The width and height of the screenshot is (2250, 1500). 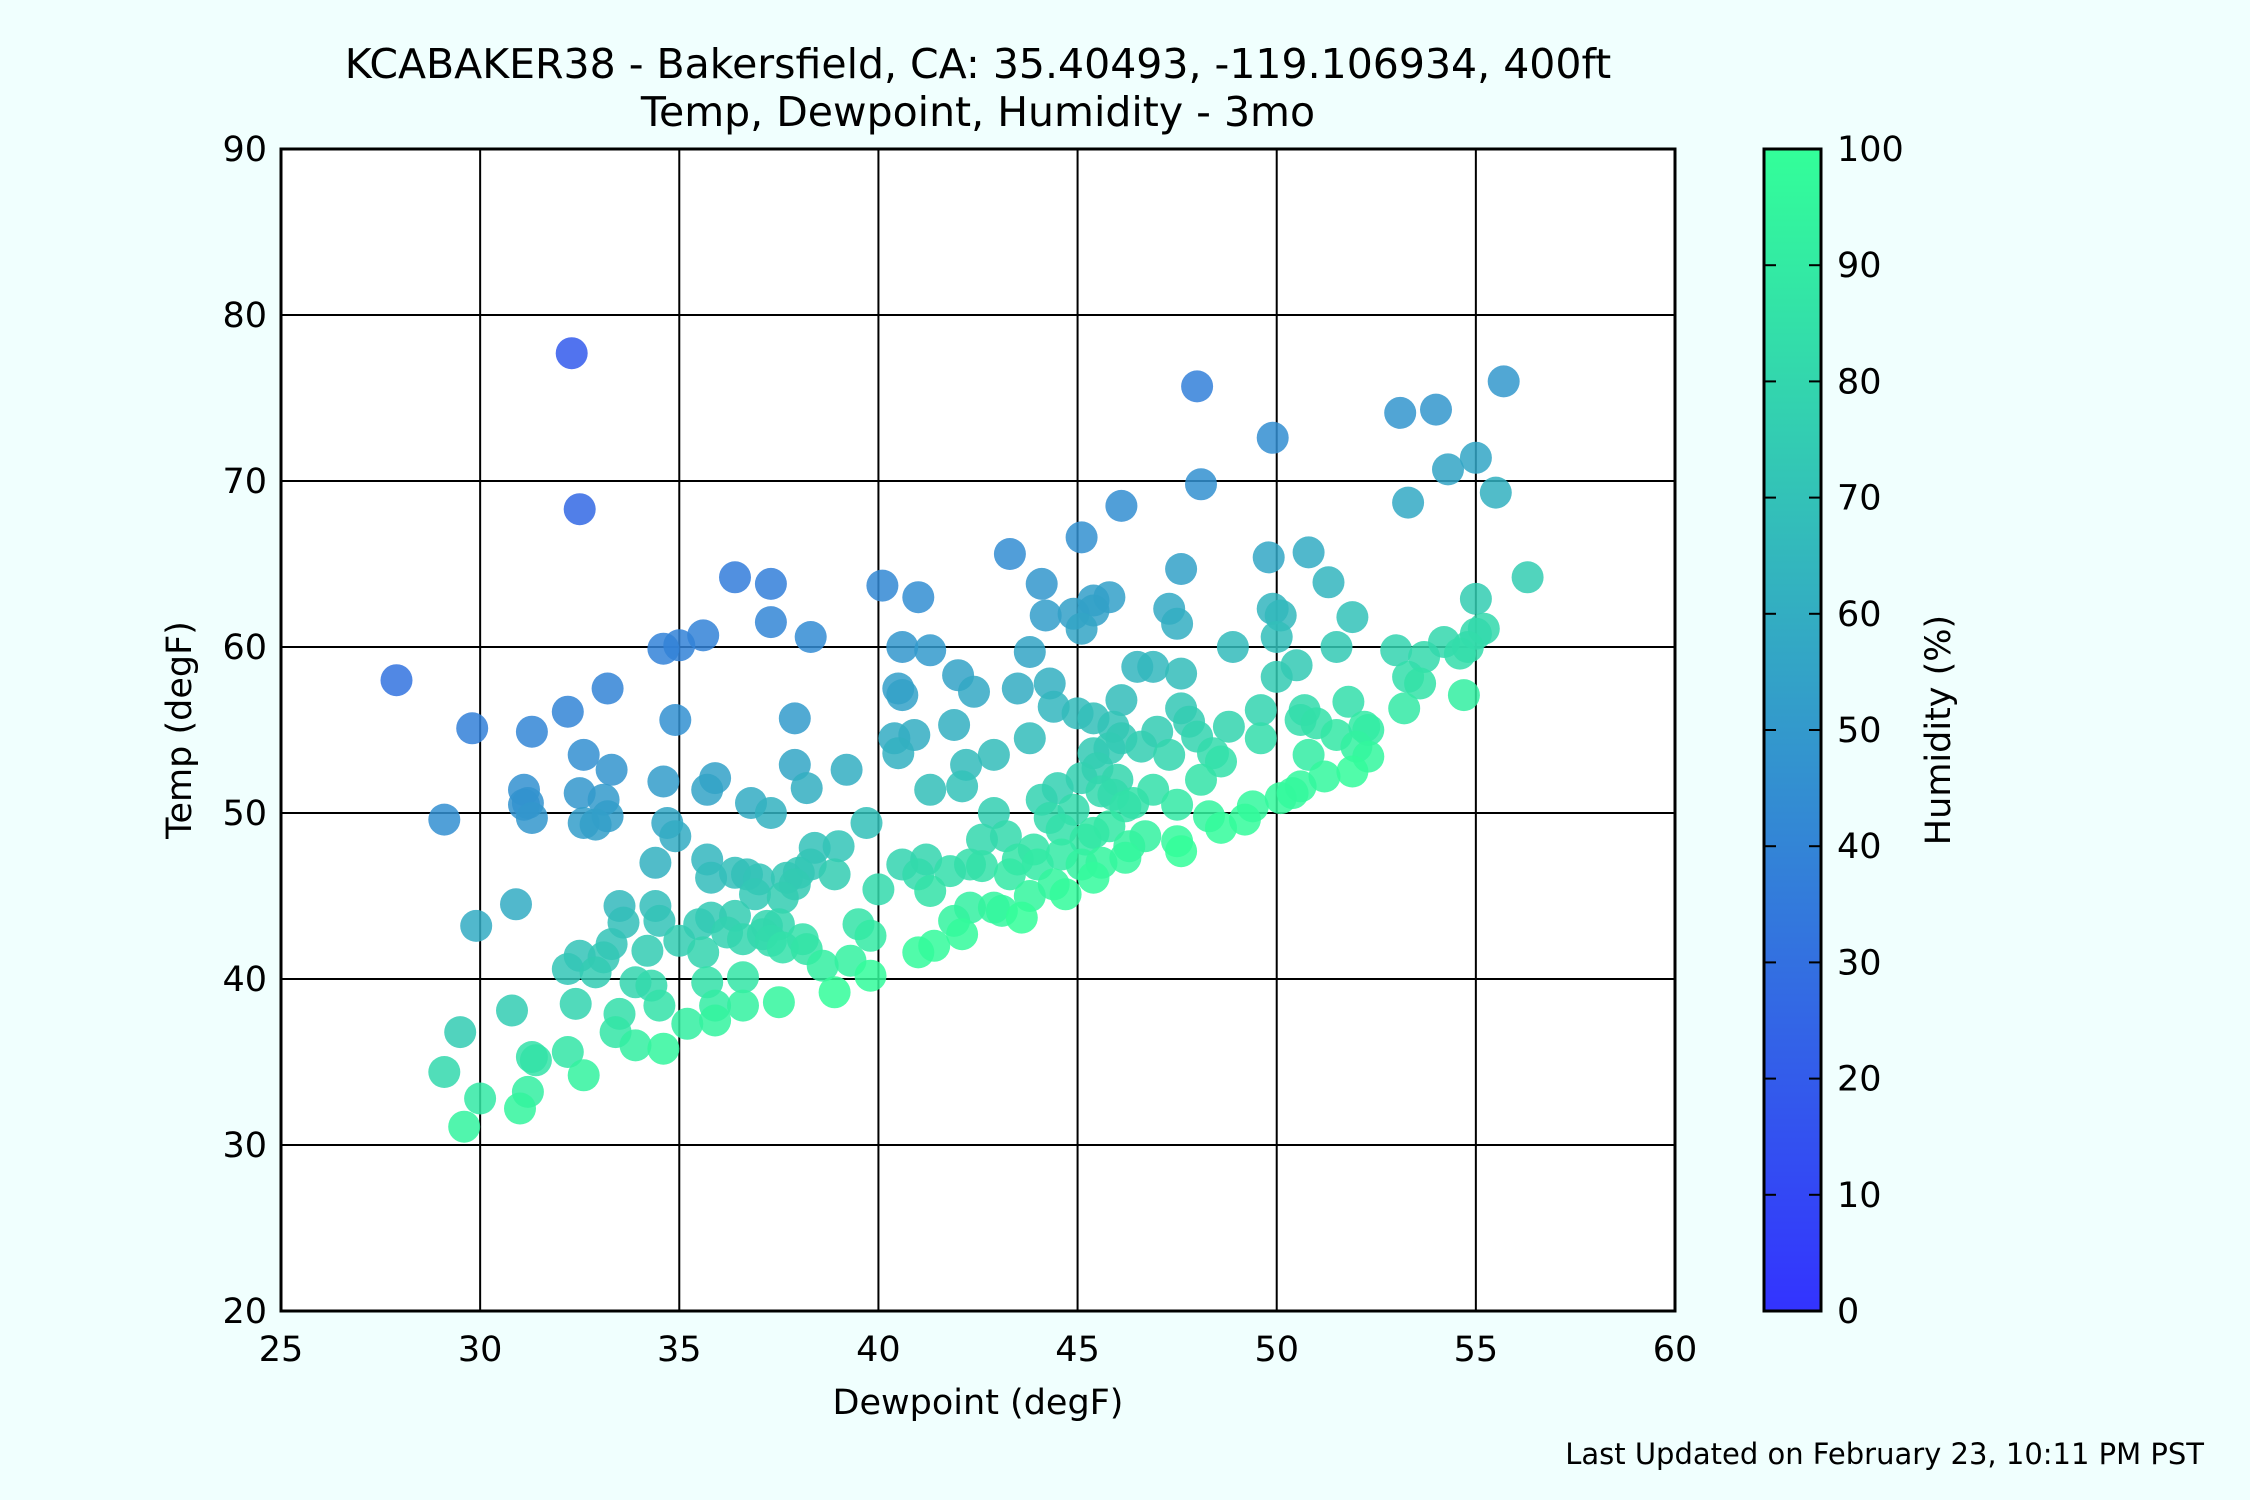 What do you see at coordinates (1859, 731) in the screenshot?
I see `colorbar-tick-label: 50` at bounding box center [1859, 731].